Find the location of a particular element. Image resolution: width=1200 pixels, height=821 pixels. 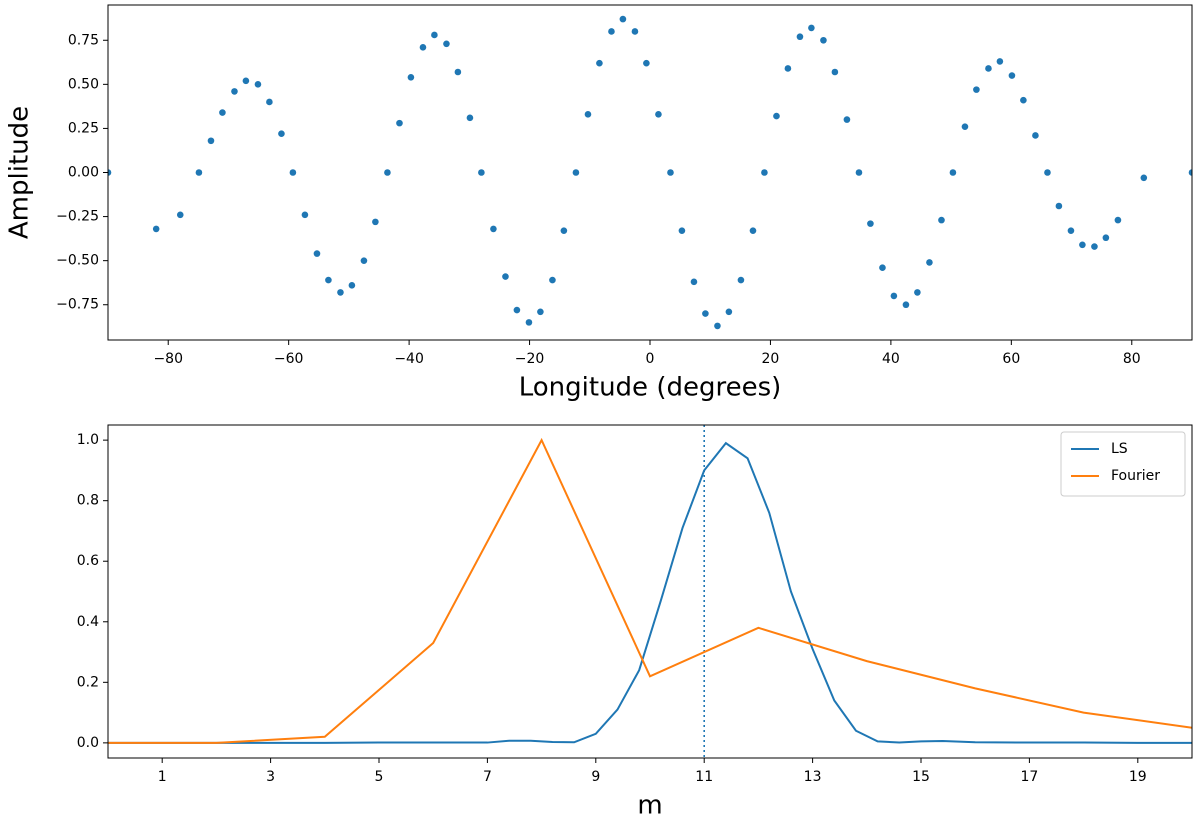

x-tick-label: 13 is located at coordinates (813, 777).